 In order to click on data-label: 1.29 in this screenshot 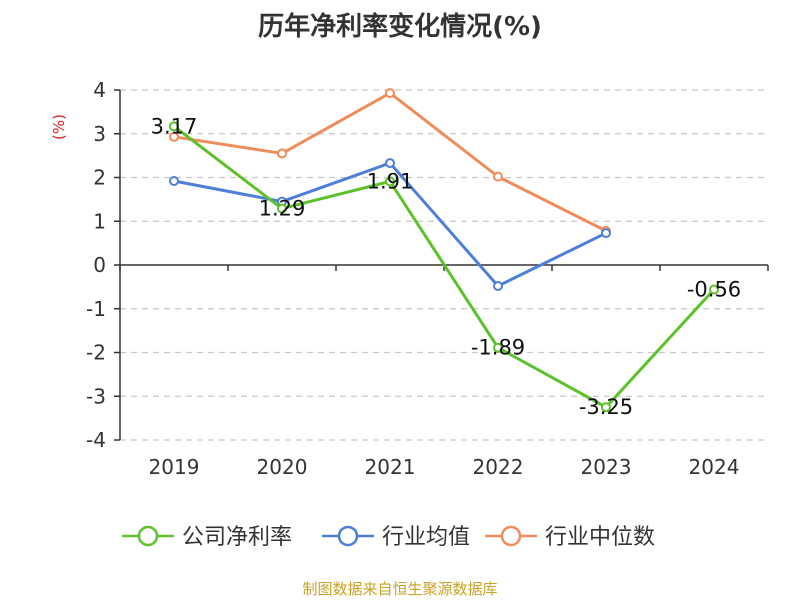, I will do `click(282, 209)`.